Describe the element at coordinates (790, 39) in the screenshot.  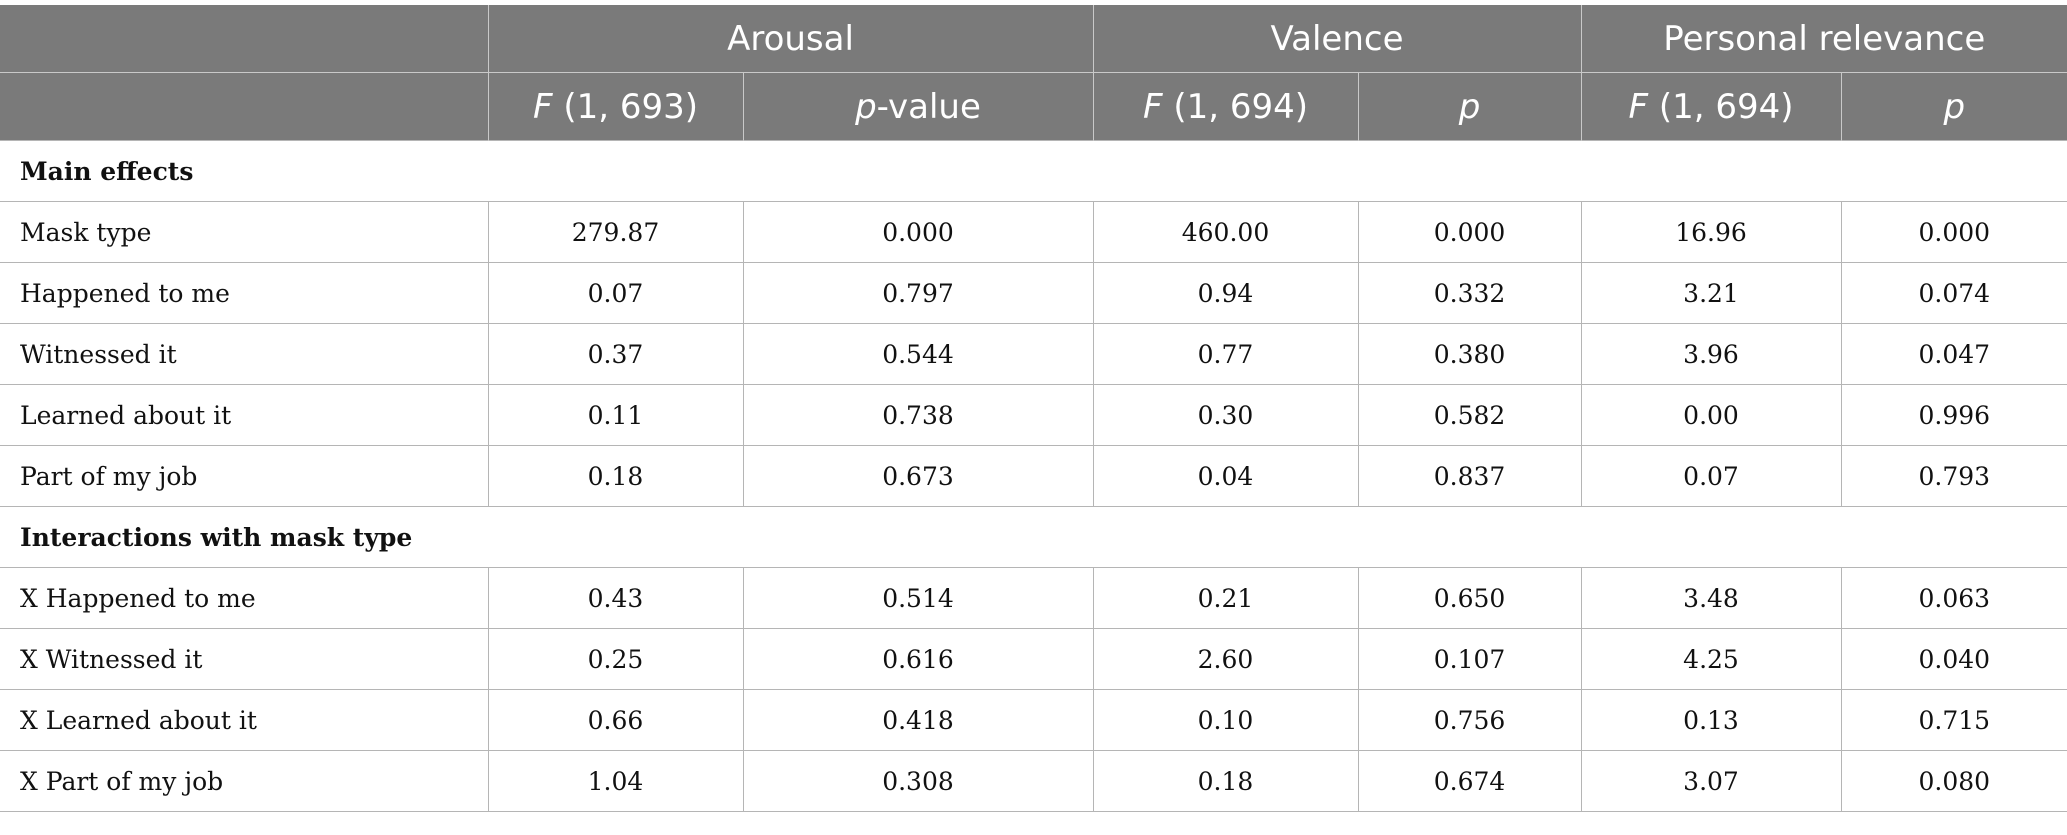
I see `header-group-arousal: Arousal` at that location.